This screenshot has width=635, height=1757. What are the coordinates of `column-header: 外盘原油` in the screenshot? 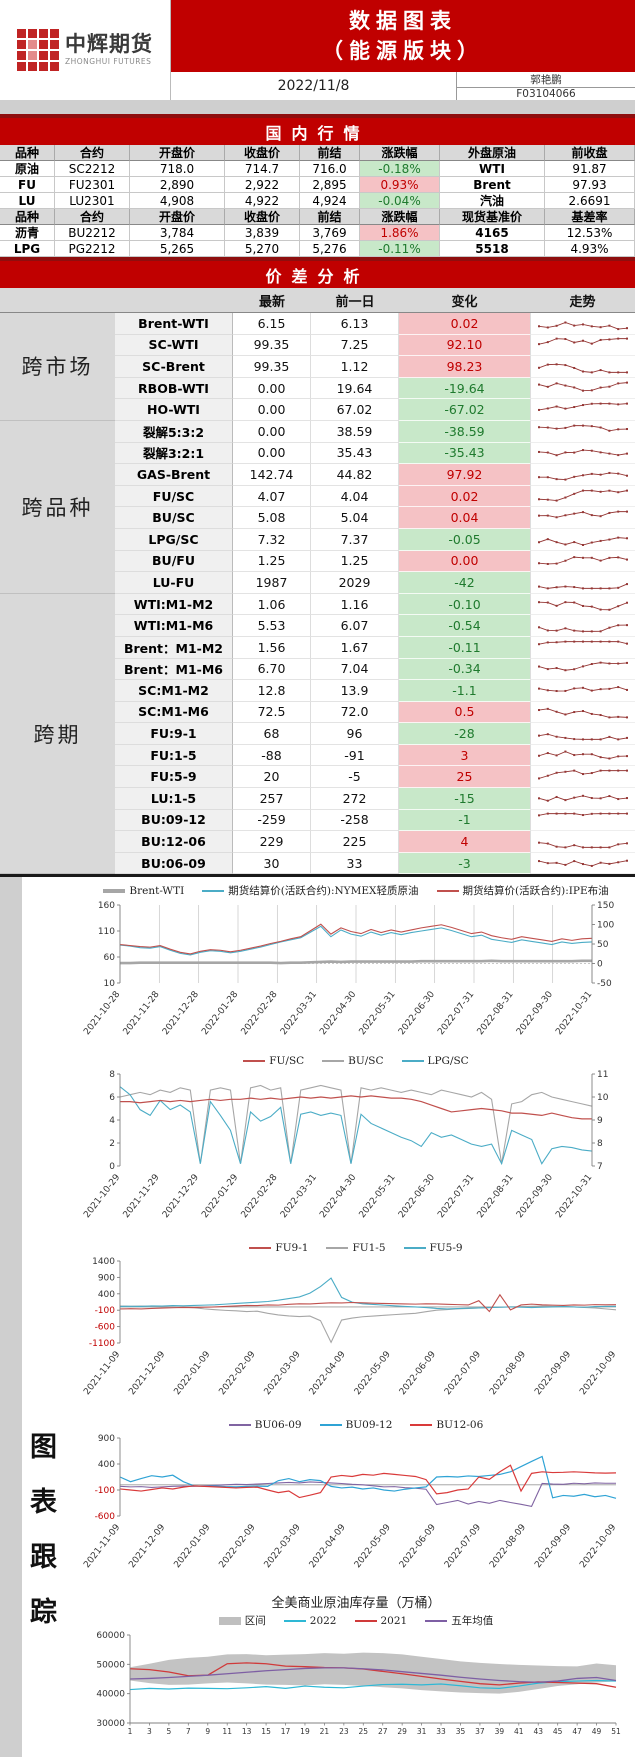 It's located at (492, 153).